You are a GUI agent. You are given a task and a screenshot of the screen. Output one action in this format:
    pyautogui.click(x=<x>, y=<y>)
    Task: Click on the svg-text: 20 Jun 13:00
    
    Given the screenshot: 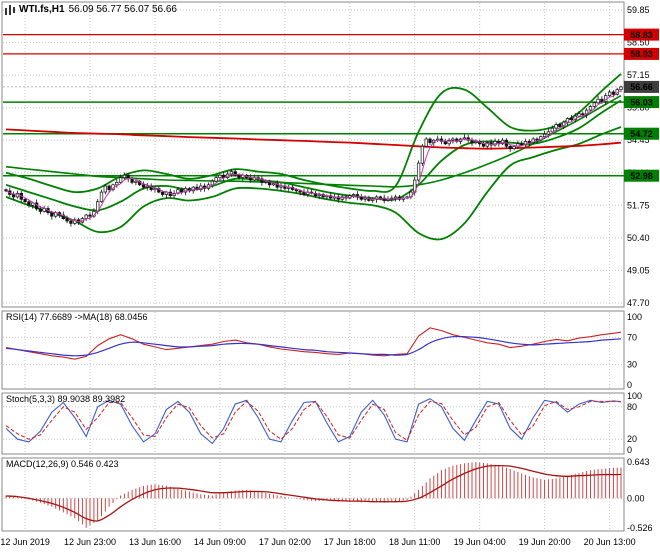 What is the action you would take?
    pyautogui.click(x=610, y=542)
    